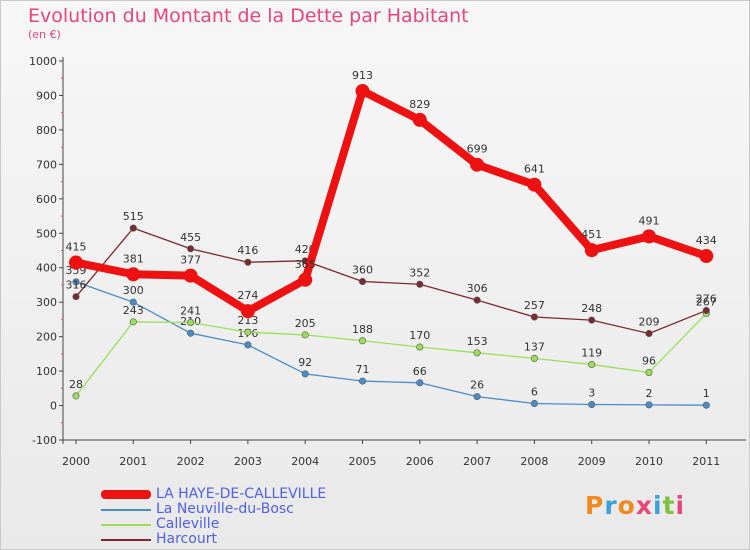 This screenshot has height=550, width=750. Describe the element at coordinates (363, 461) in the screenshot. I see `x-tick-label: 2005` at that location.